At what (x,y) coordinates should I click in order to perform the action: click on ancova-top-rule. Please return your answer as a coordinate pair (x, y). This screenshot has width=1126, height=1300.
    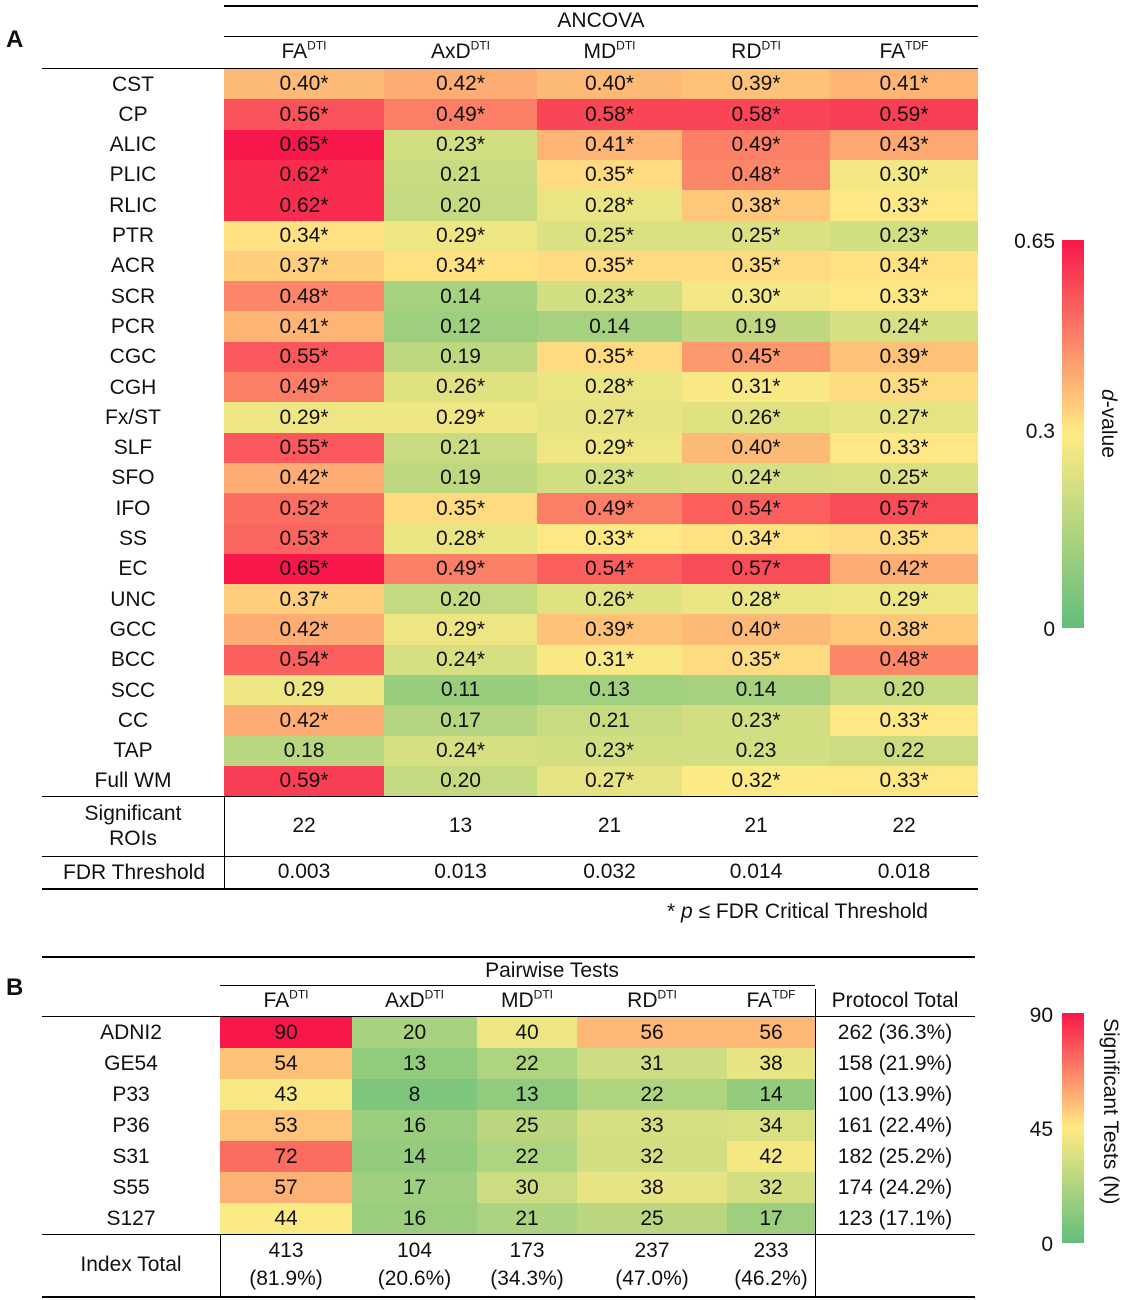
    Looking at the image, I should click on (601, 6).